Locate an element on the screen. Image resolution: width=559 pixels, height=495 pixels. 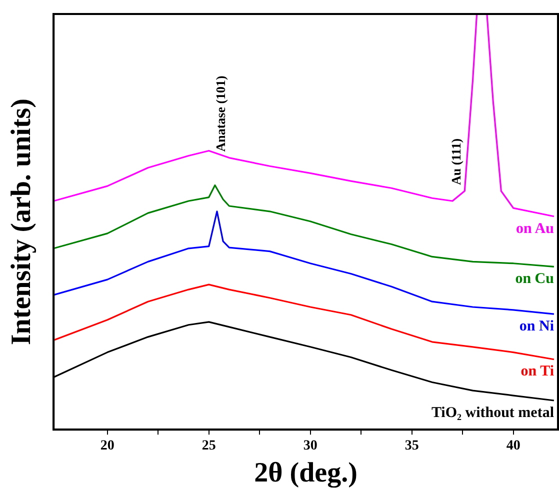
series-label: on Ti is located at coordinates (537, 372).